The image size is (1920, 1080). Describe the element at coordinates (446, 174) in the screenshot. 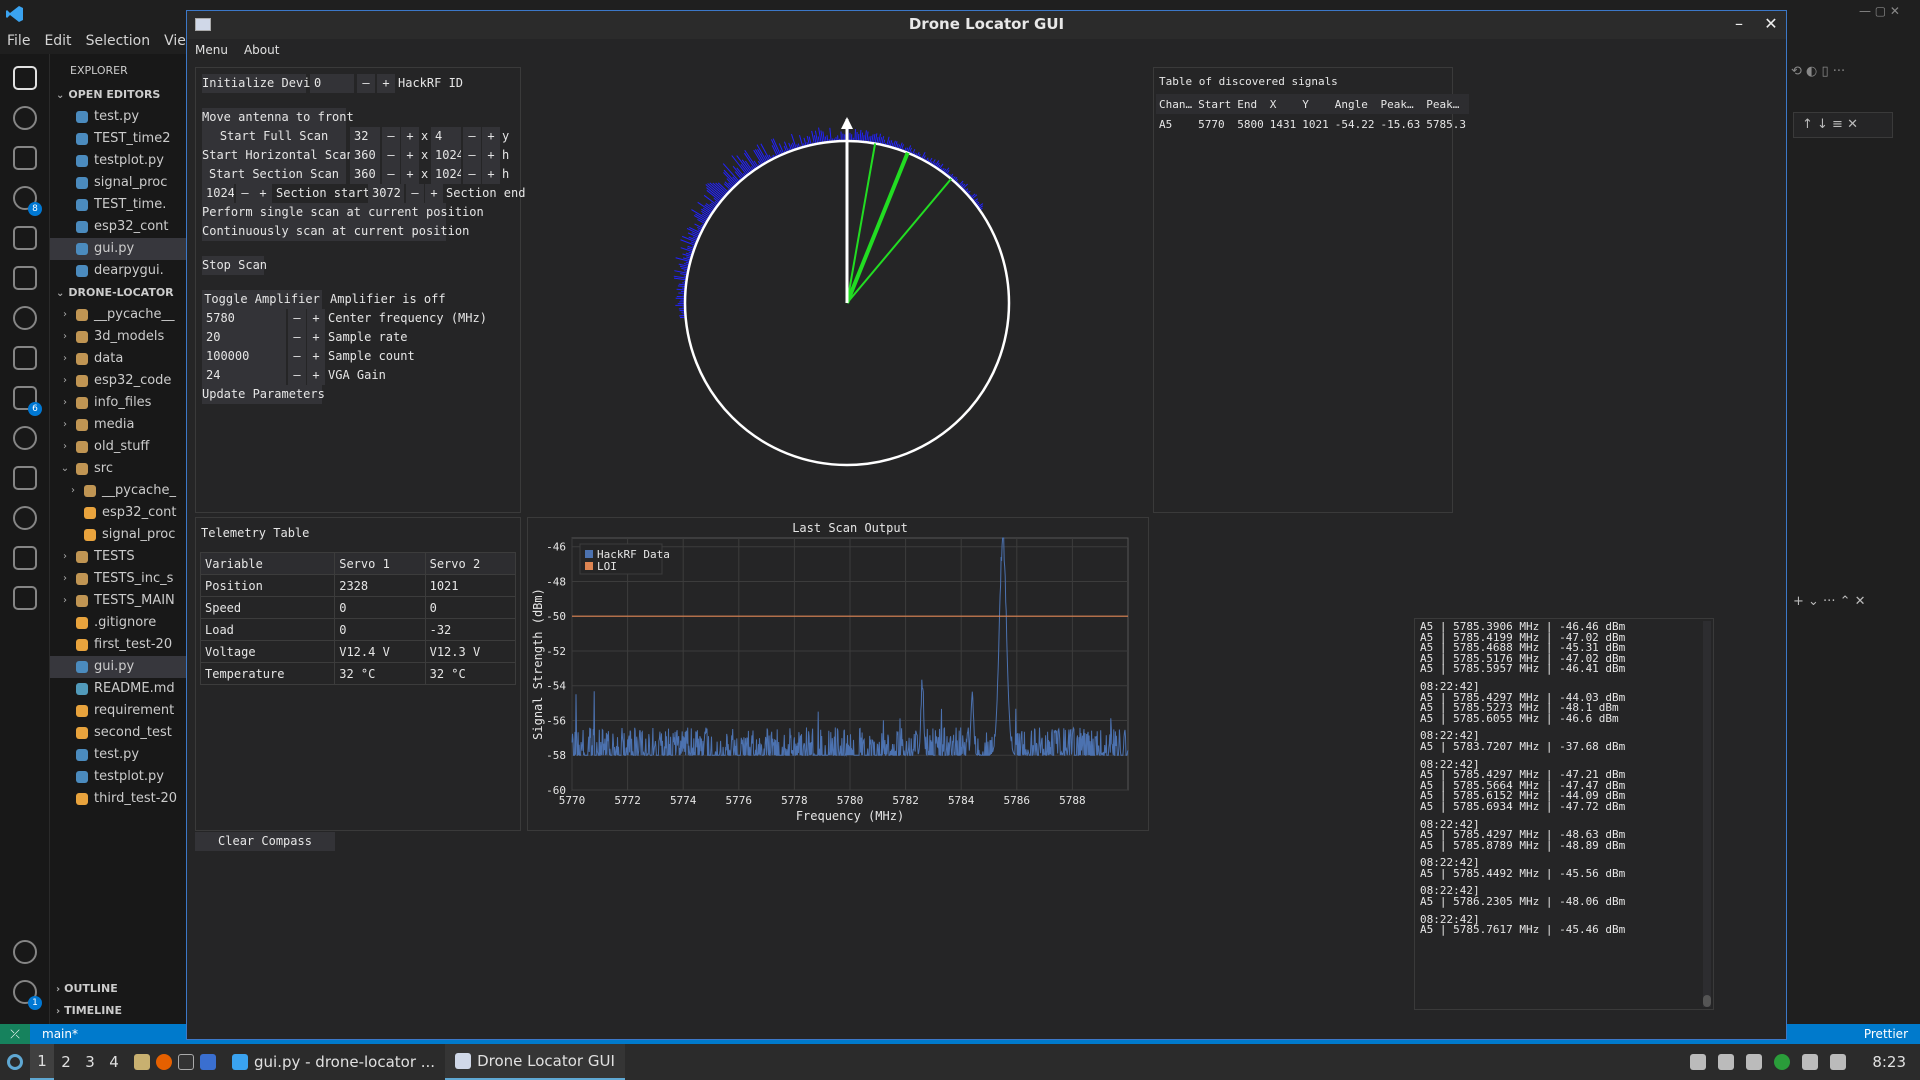

I see `section-scan-h-input: 1024` at that location.